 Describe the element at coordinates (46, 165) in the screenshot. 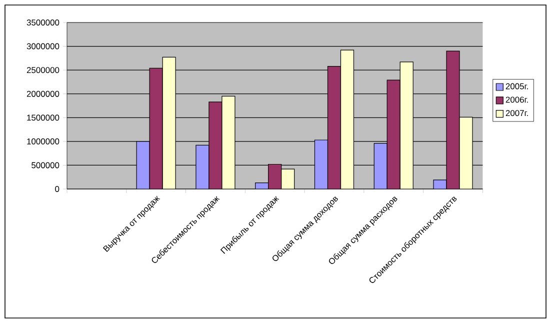

I see `y-tick-label: 500000` at that location.